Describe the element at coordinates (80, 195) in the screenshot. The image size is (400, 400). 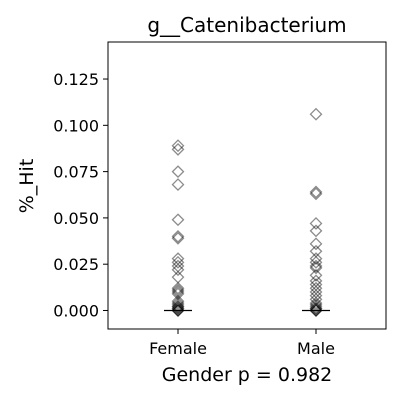
I see `y-axis: 0.000 0.025 0.050 0.075 0.100 0.125` at that location.